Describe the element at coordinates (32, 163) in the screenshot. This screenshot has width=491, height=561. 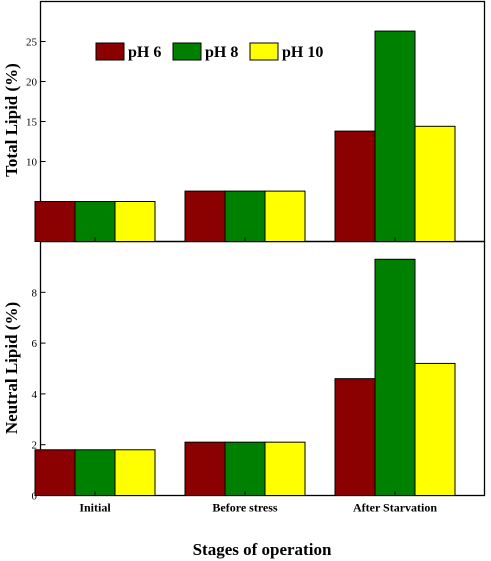
I see `top-ytick-label: 10` at that location.